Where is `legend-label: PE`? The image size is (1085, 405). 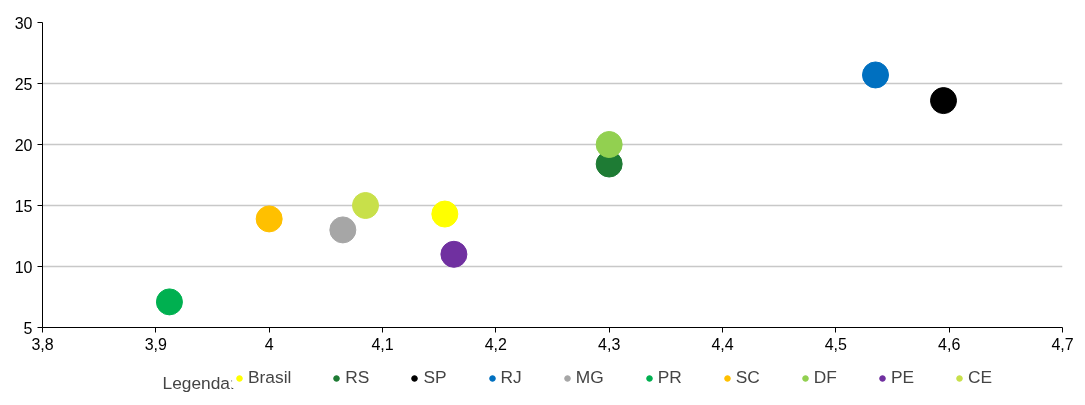
legend-label: PE is located at coordinates (902, 377).